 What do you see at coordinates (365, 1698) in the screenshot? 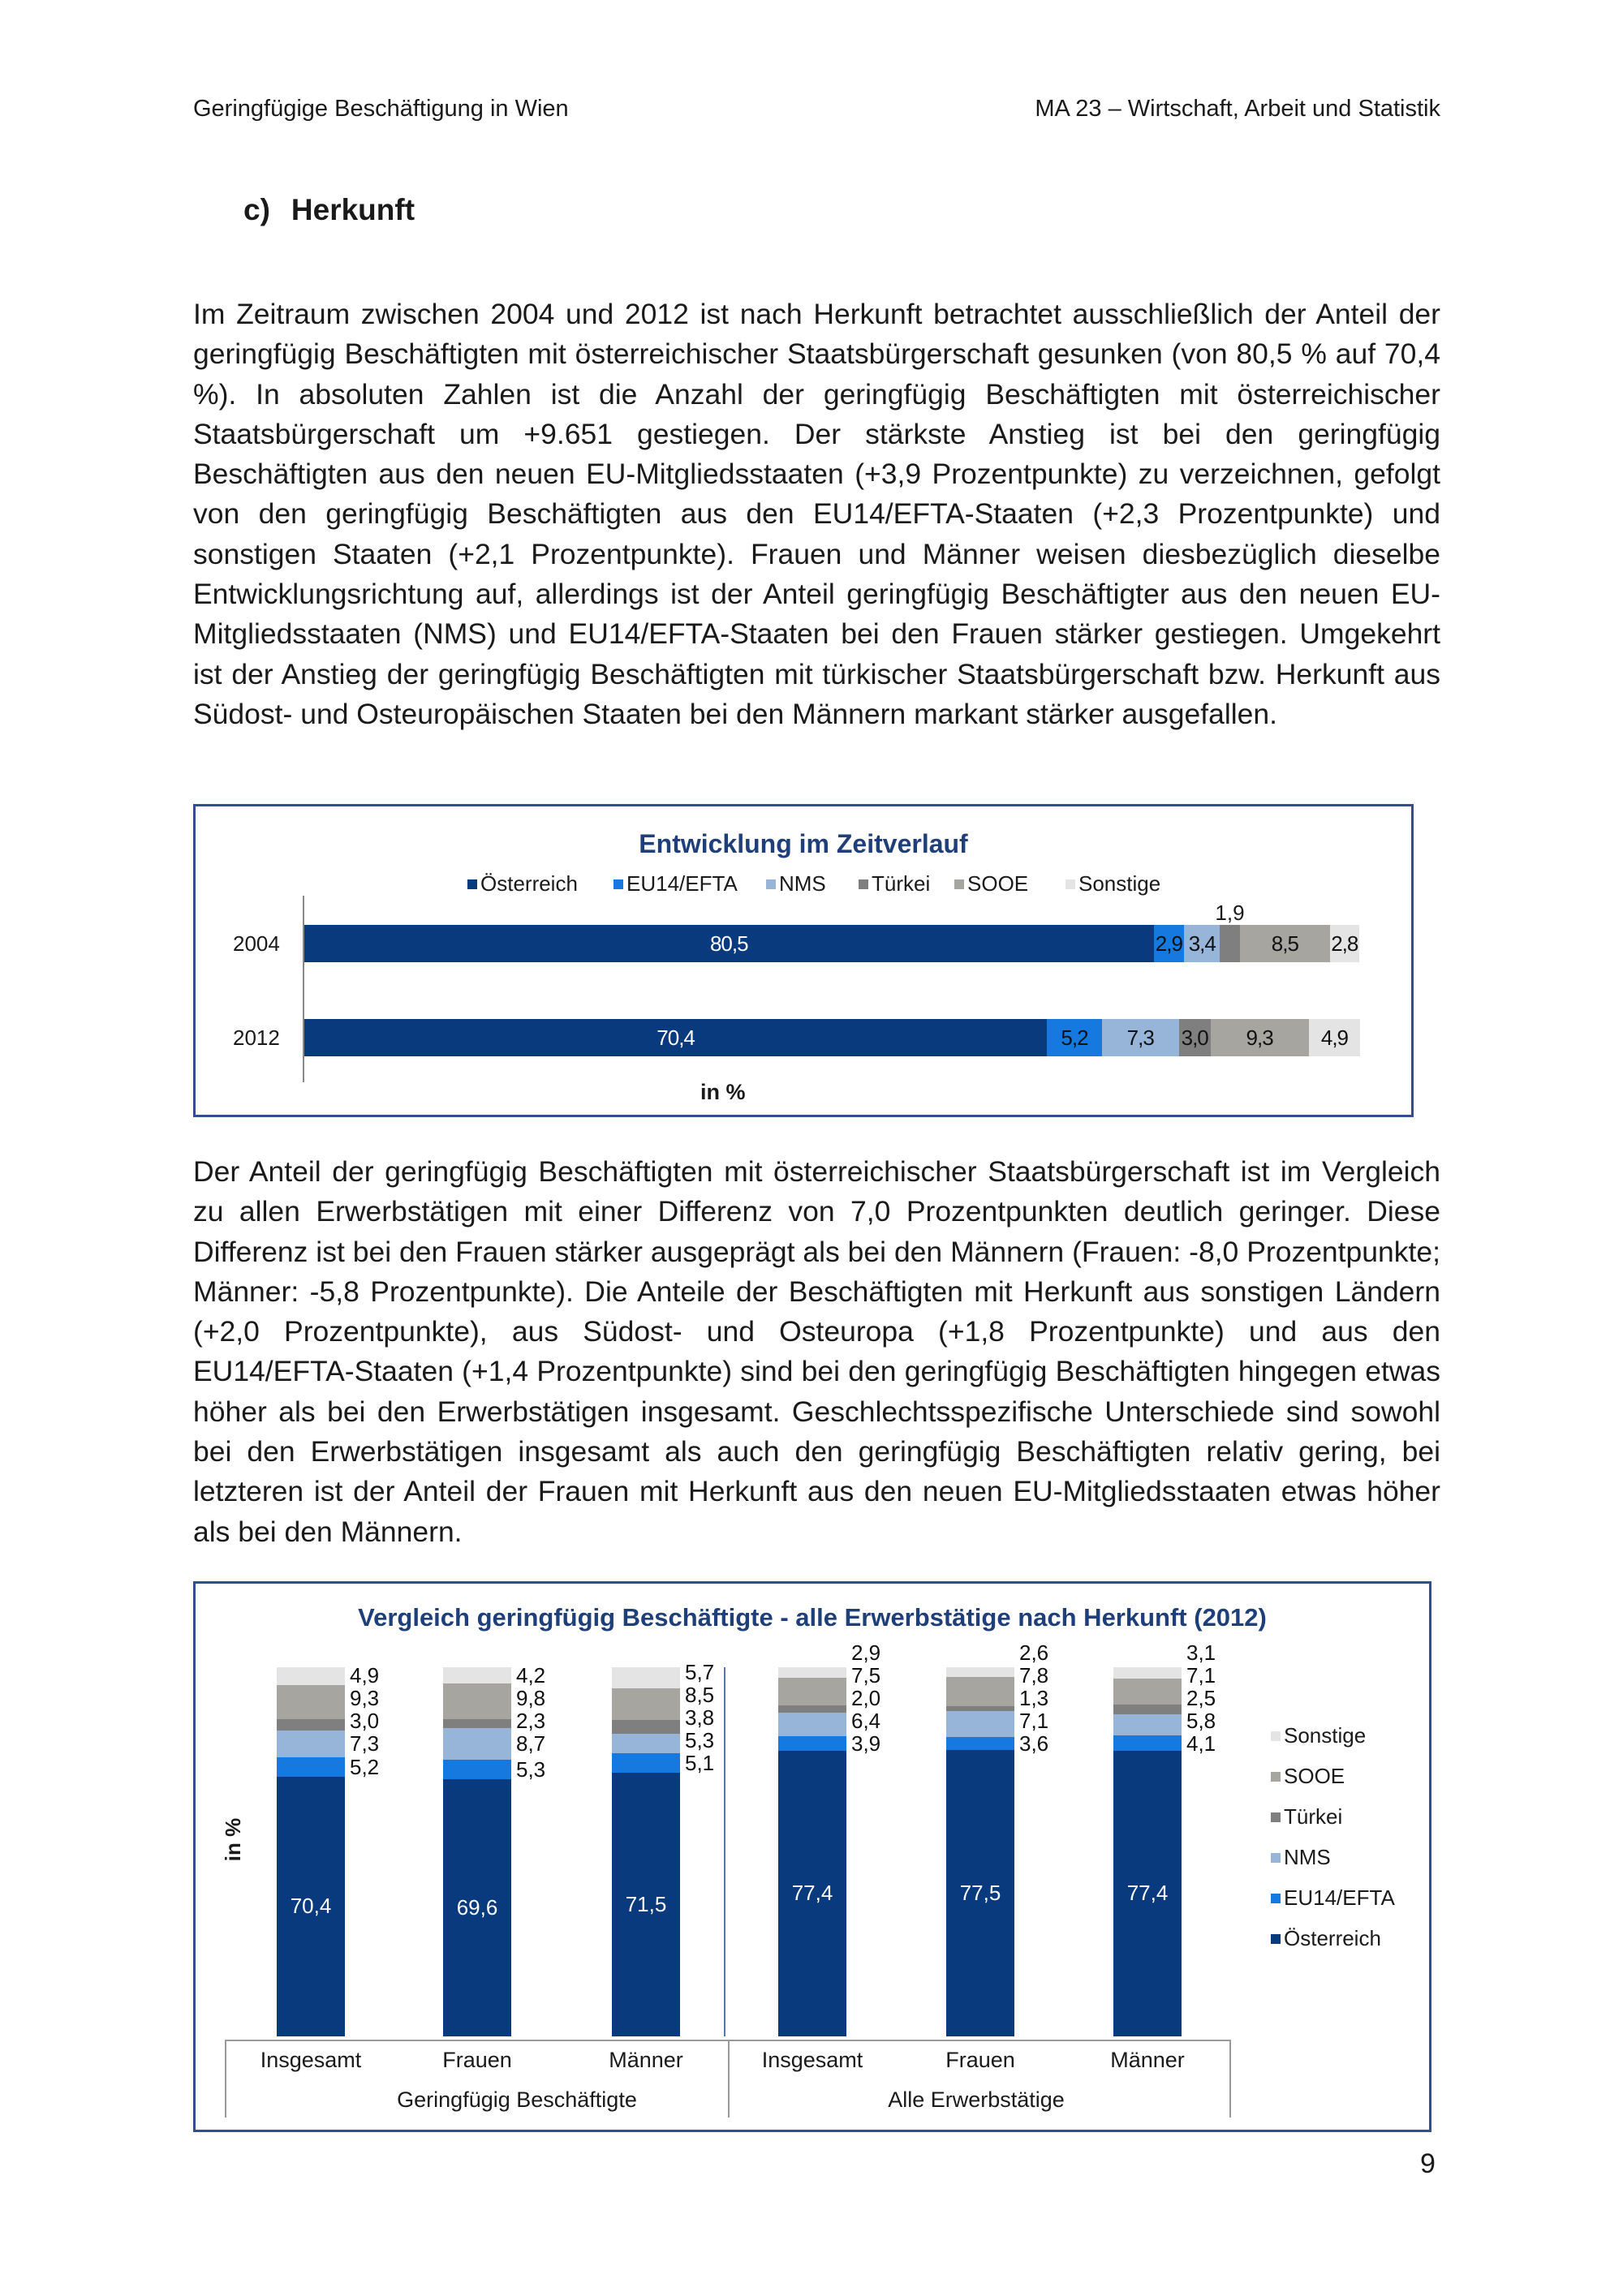
I see `data-label: 9,3` at bounding box center [365, 1698].